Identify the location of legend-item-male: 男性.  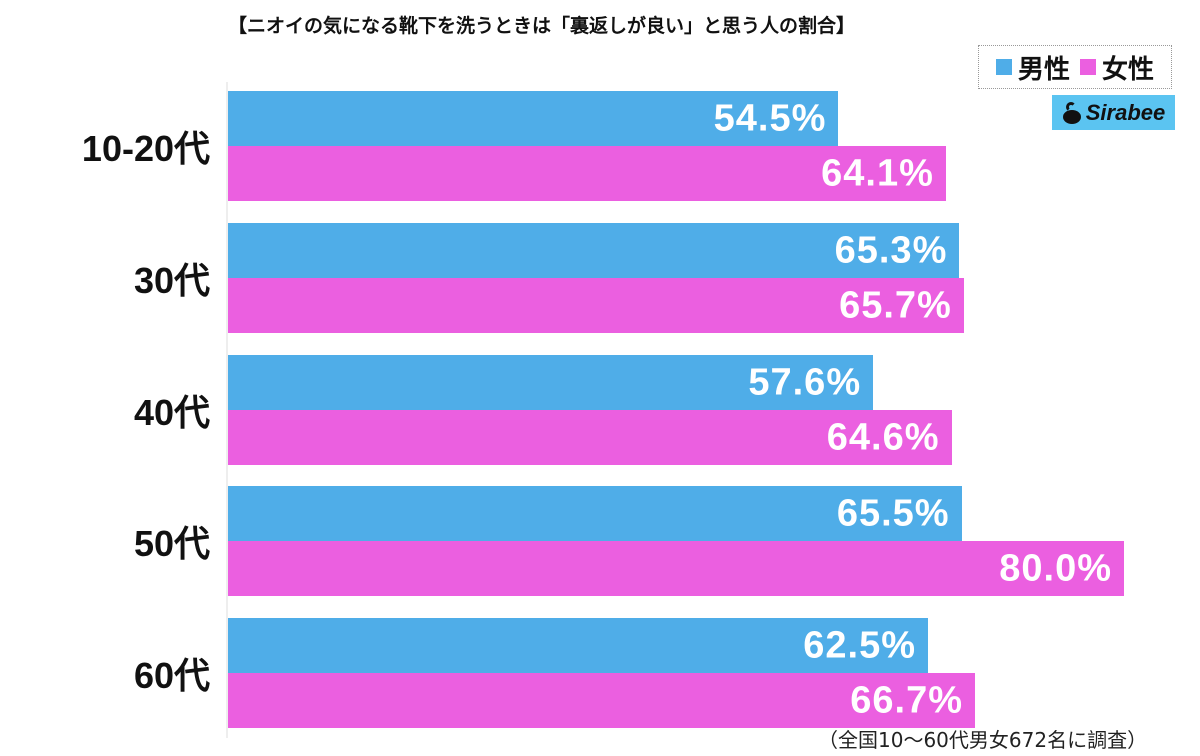
(1032, 67).